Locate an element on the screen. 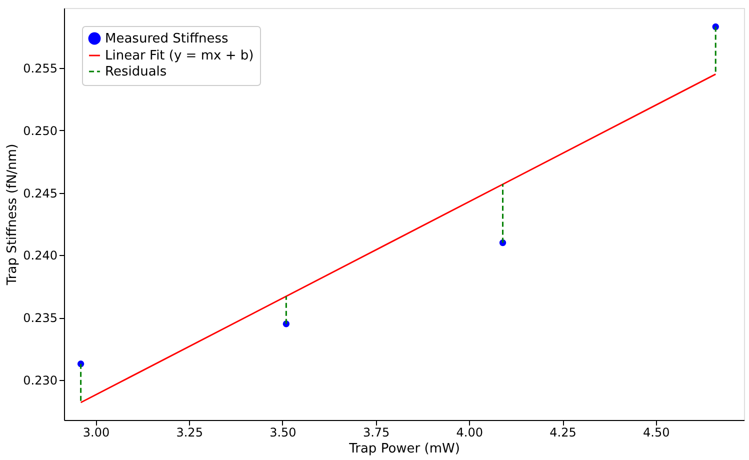 Image resolution: width=749 pixels, height=460 pixels. y-tick-label: 0.250 is located at coordinates (40, 131).